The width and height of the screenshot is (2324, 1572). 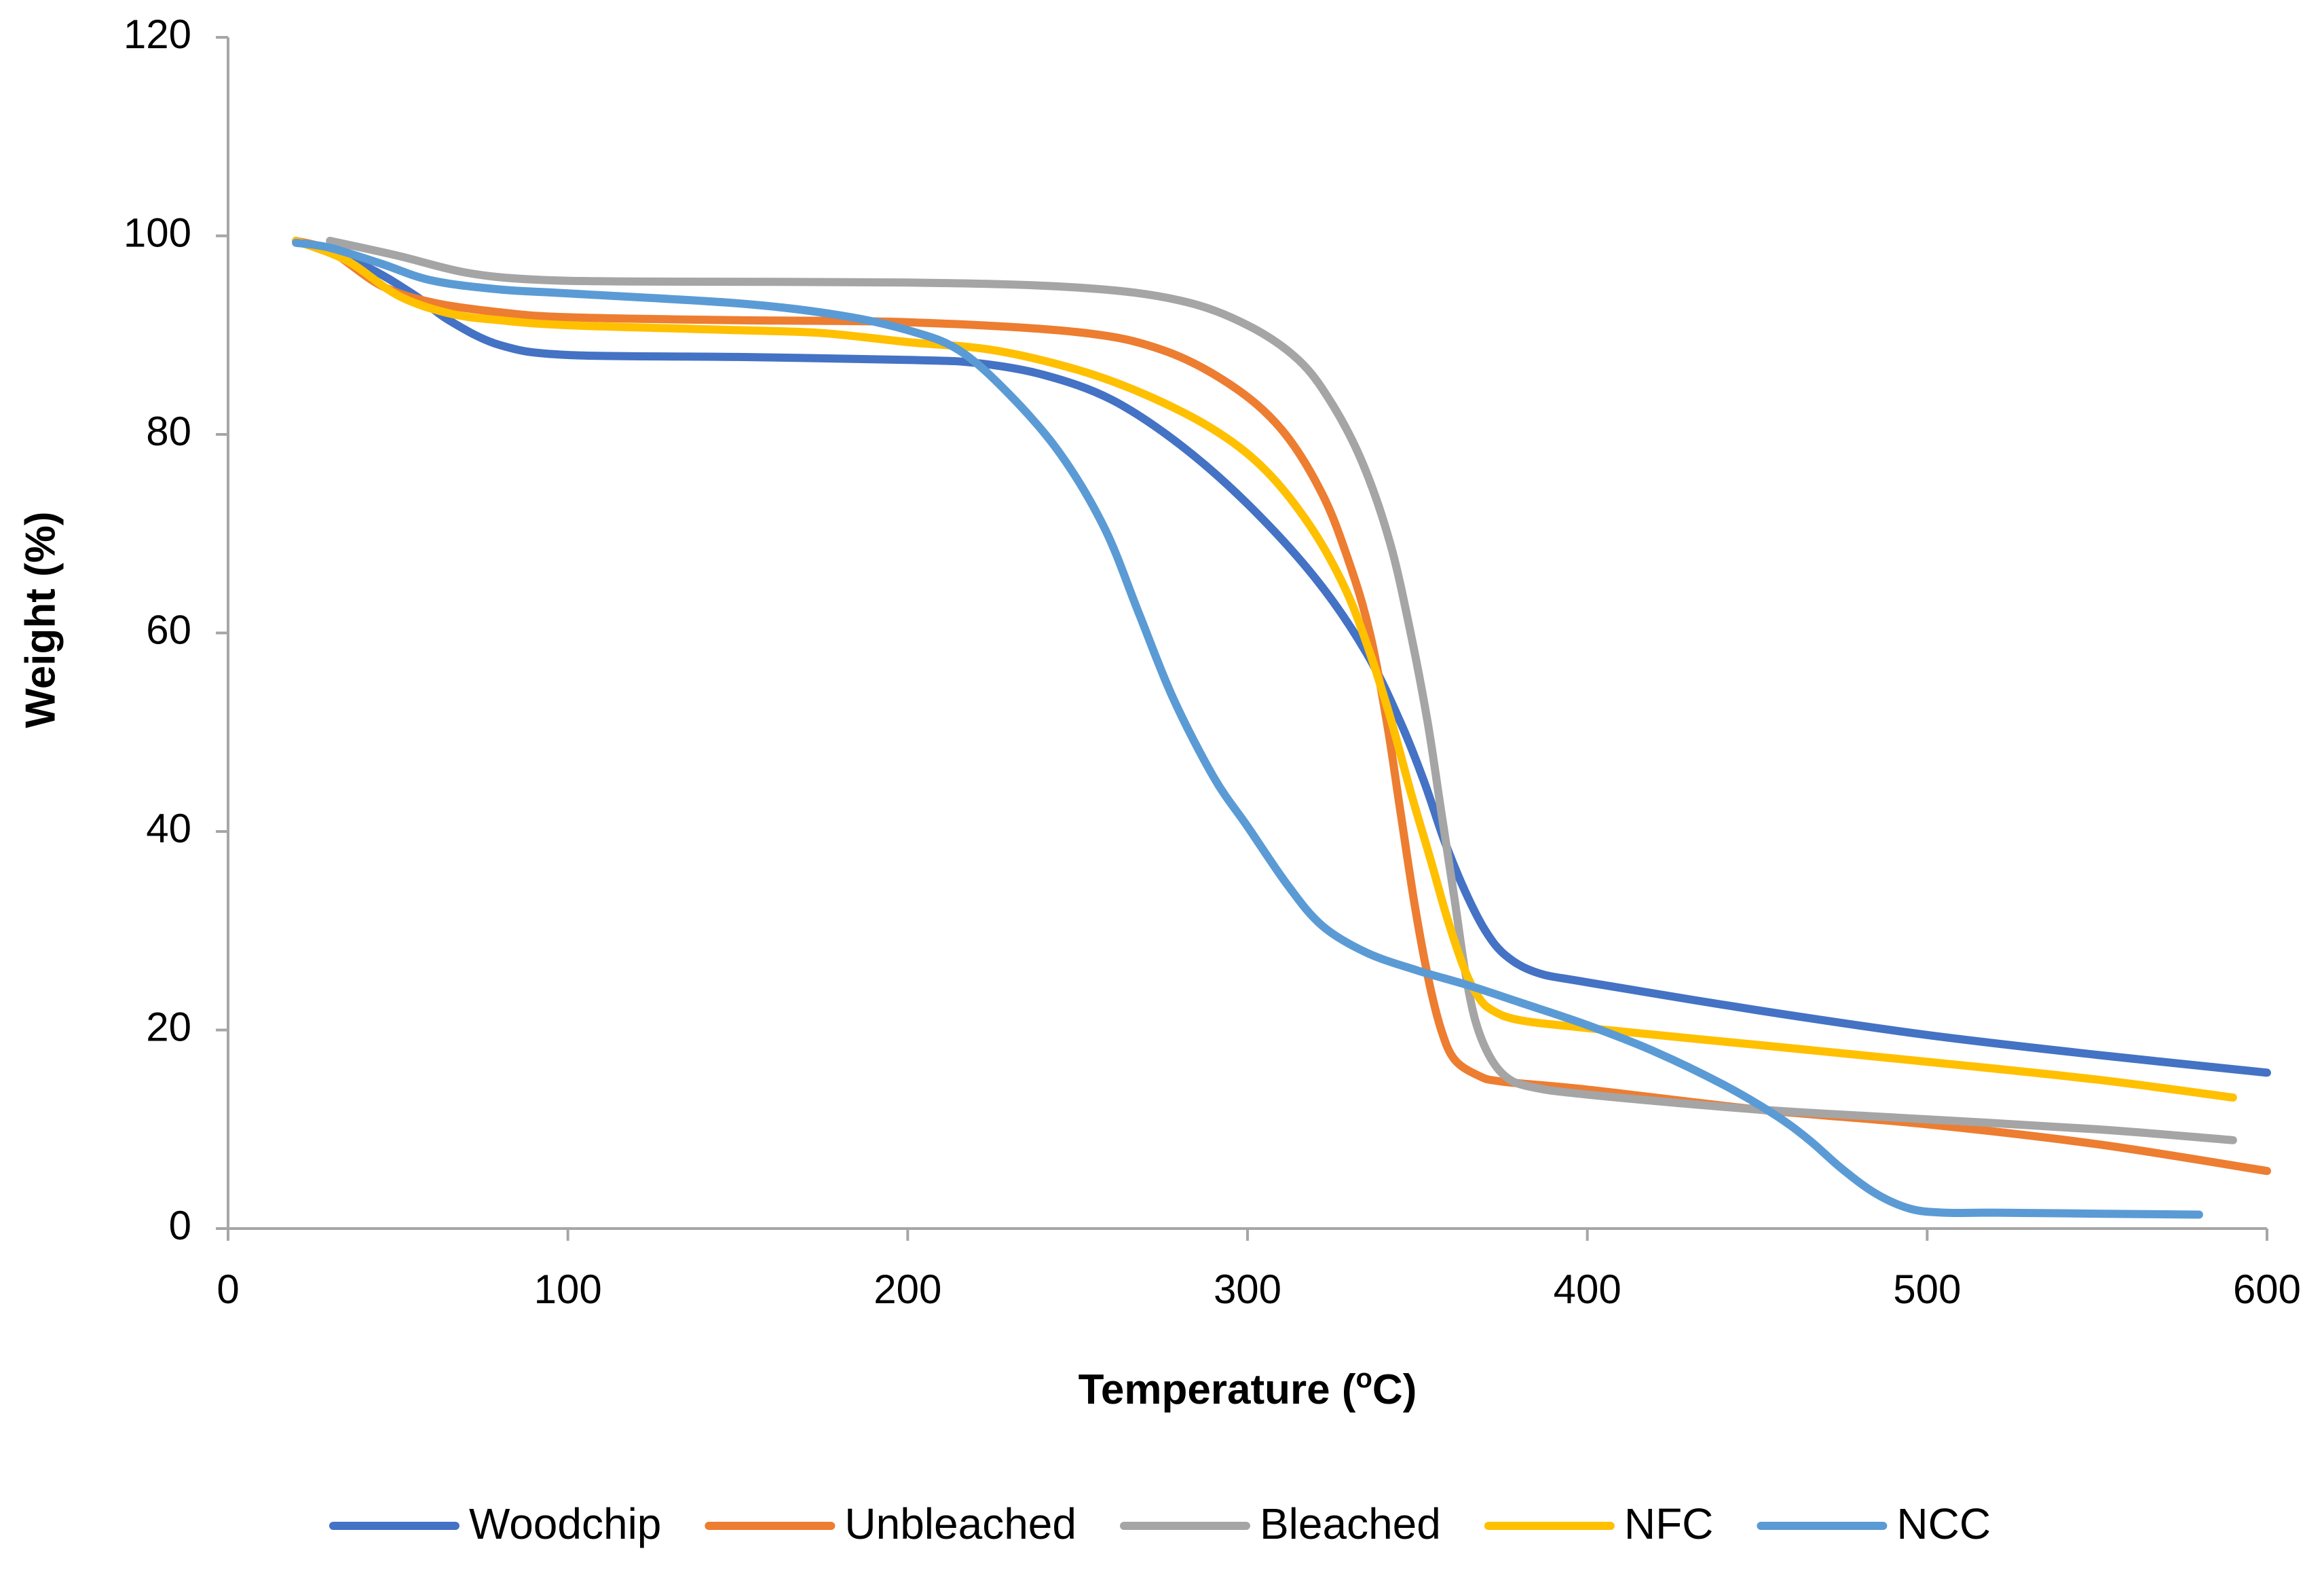 I want to click on legend-label-nfc: NFC, so click(x=1669, y=1523).